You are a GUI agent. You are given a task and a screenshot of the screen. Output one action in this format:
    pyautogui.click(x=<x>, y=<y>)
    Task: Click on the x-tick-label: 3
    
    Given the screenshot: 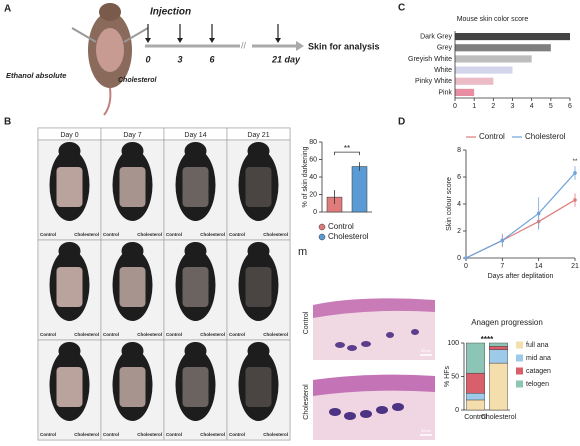 What is the action you would take?
    pyautogui.click(x=513, y=106)
    